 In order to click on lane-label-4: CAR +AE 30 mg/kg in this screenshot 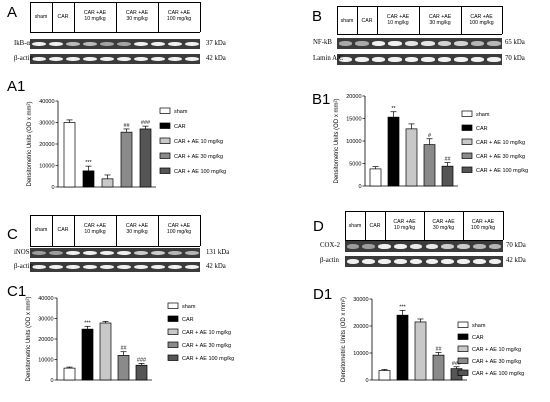, I will do `click(443, 225)`.